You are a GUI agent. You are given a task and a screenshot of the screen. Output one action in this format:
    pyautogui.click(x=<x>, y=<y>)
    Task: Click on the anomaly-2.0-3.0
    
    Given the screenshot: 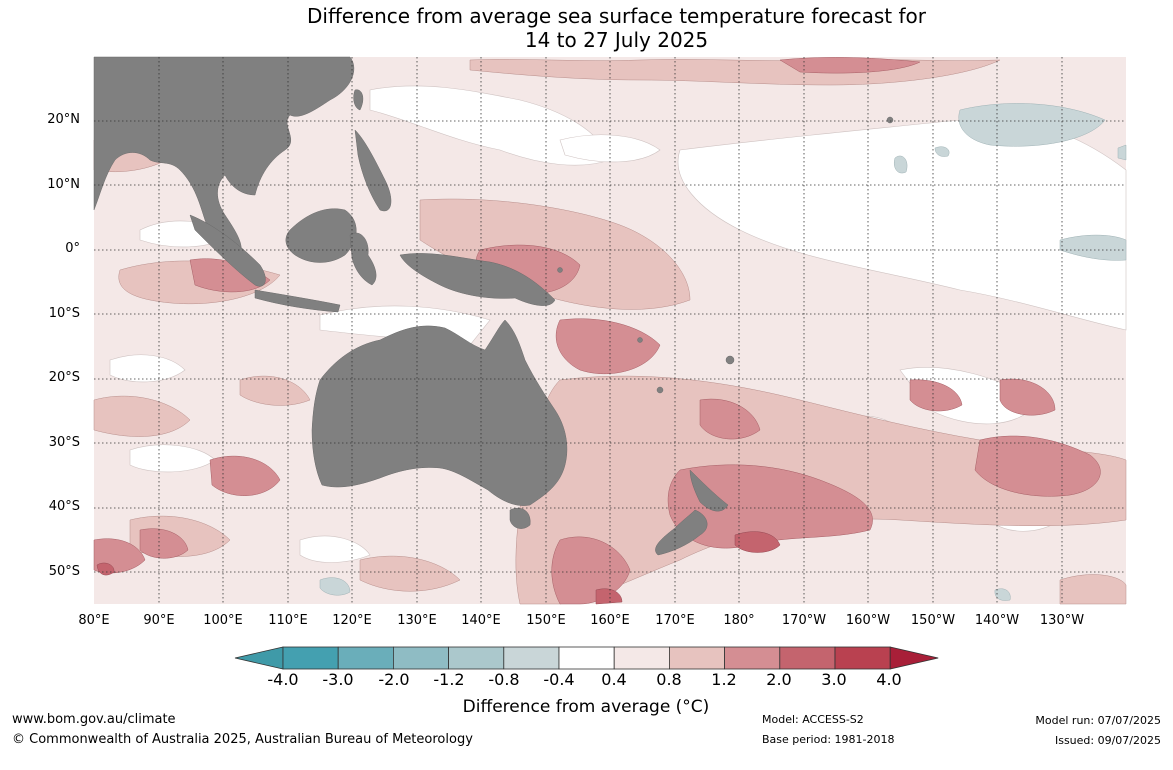 What is the action you would take?
    pyautogui.click(x=438, y=568)
    